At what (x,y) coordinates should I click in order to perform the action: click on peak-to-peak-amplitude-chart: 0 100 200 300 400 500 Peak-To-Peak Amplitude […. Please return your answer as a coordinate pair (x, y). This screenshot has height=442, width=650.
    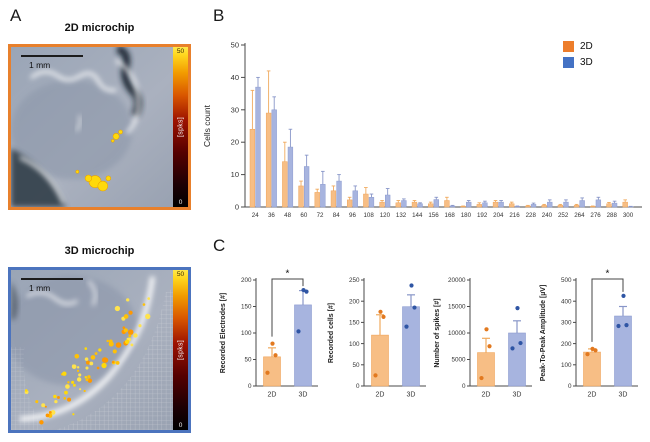
    Looking at the image, I should click on (589, 334).